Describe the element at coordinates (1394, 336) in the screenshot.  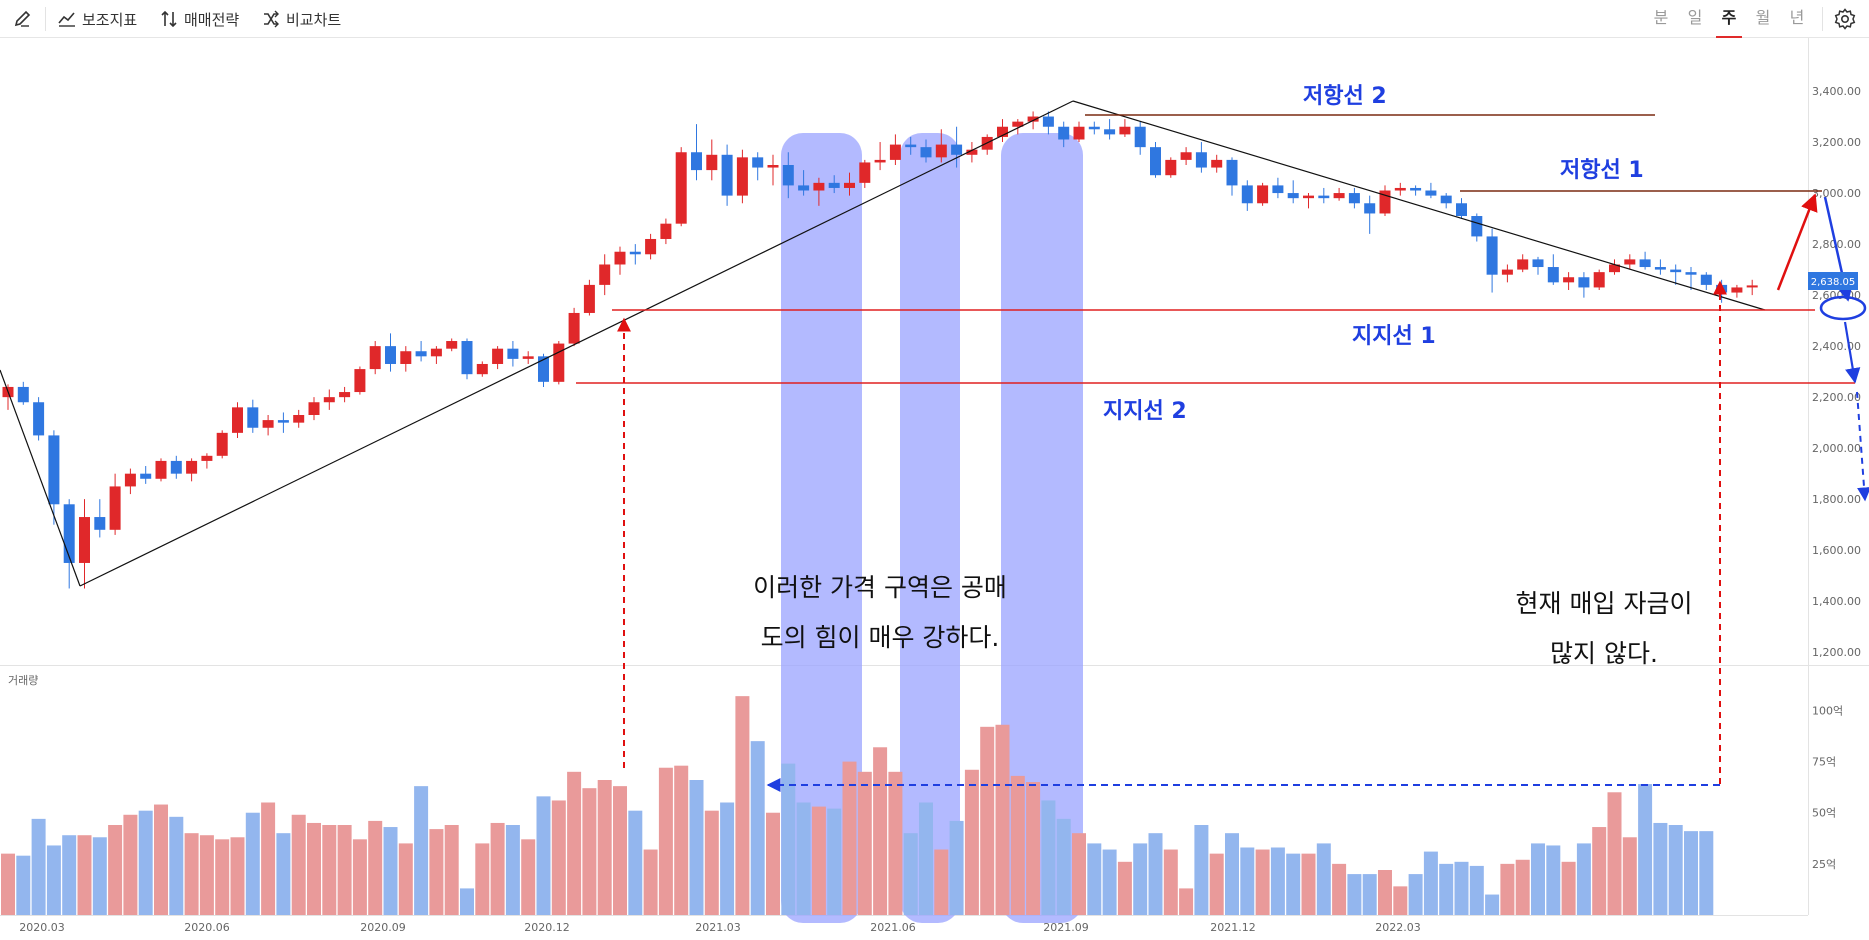
I see `support-1-label: 지지선 1` at that location.